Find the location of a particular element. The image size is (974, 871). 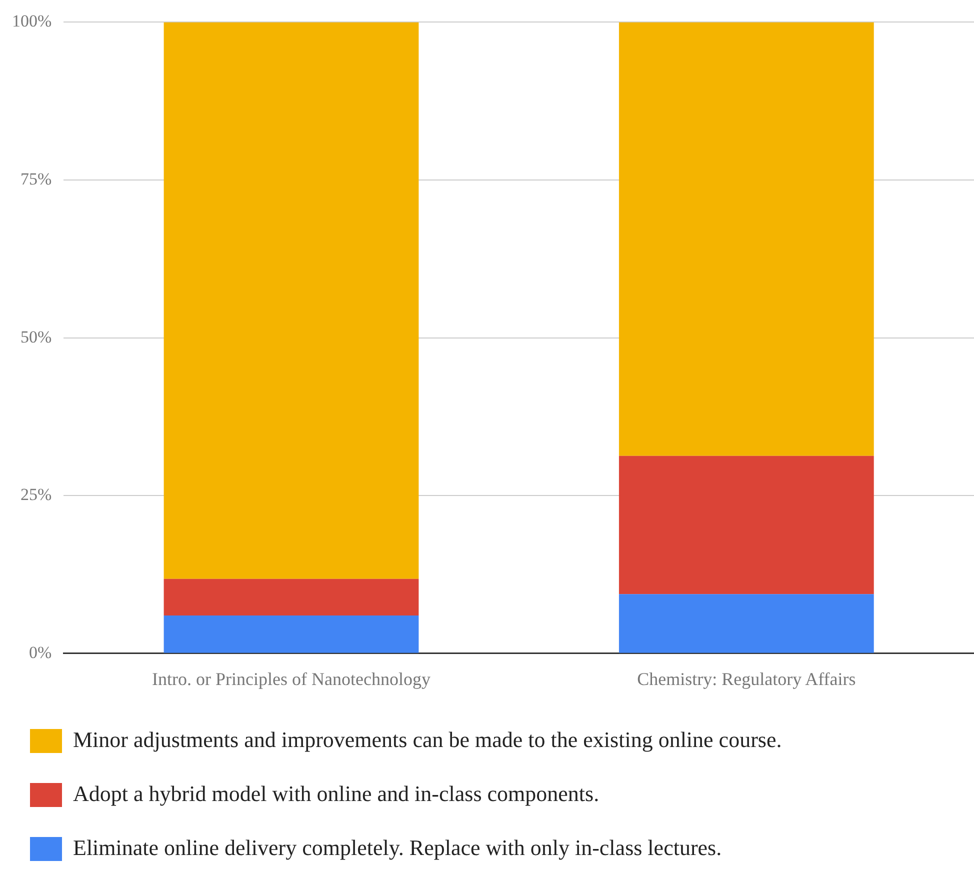

y-tick-label: 50% is located at coordinates (36, 336).